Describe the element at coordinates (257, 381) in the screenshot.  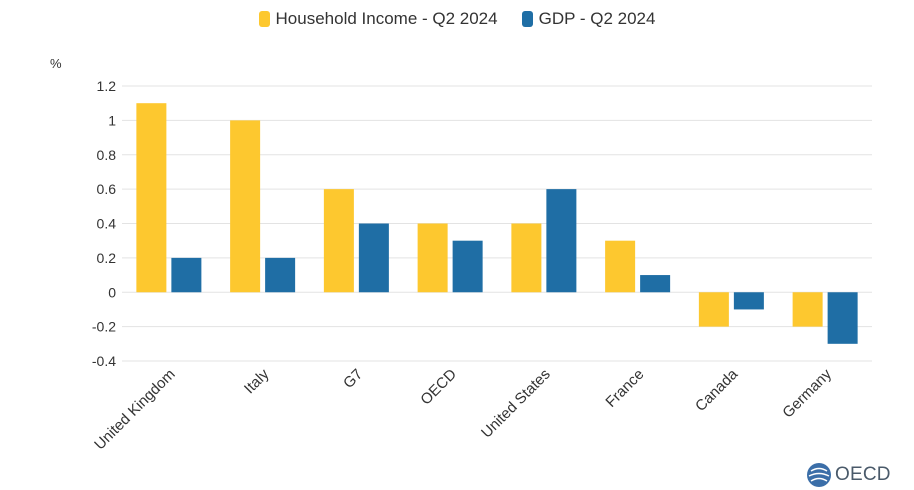
I see `x-tick-label: Italy` at that location.